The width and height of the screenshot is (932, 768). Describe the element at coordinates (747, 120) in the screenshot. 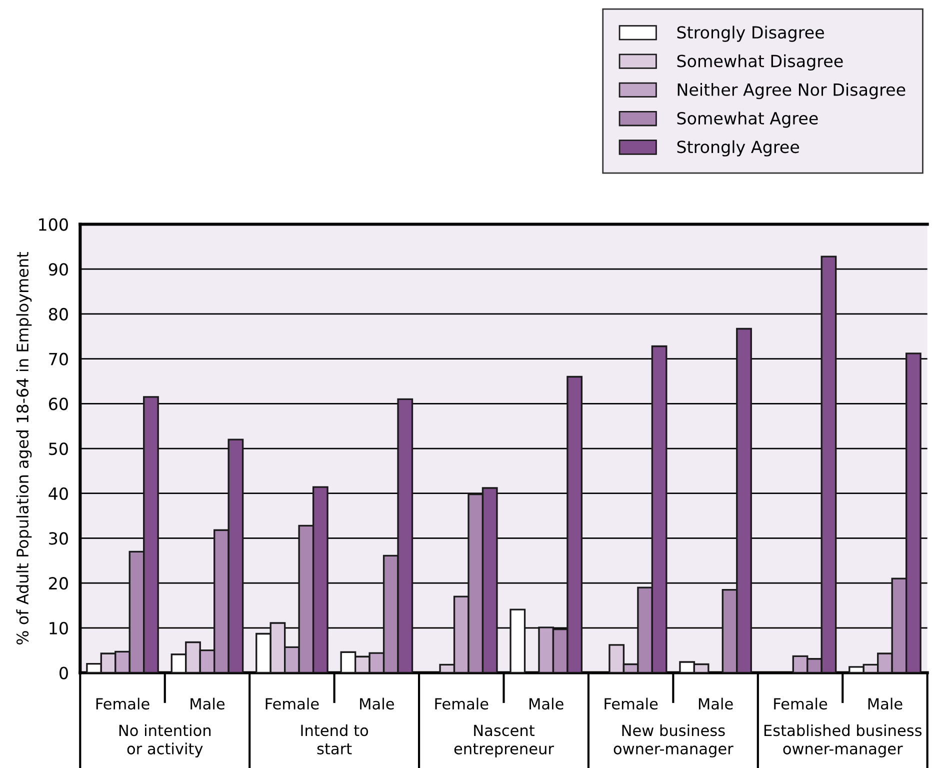

I see `legend-label: Somewhat Agree` at that location.